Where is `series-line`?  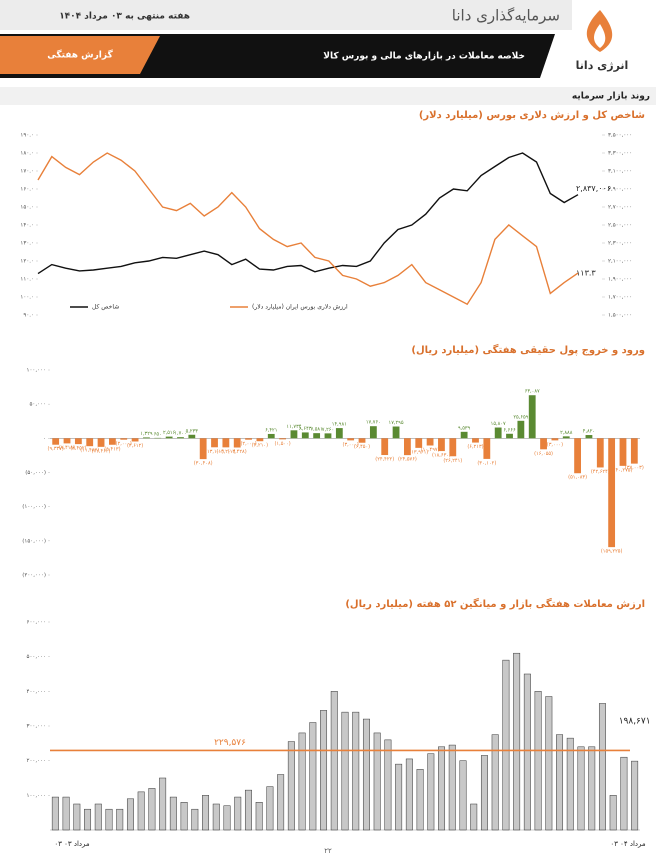
series-line is located at coordinates (308, 213).